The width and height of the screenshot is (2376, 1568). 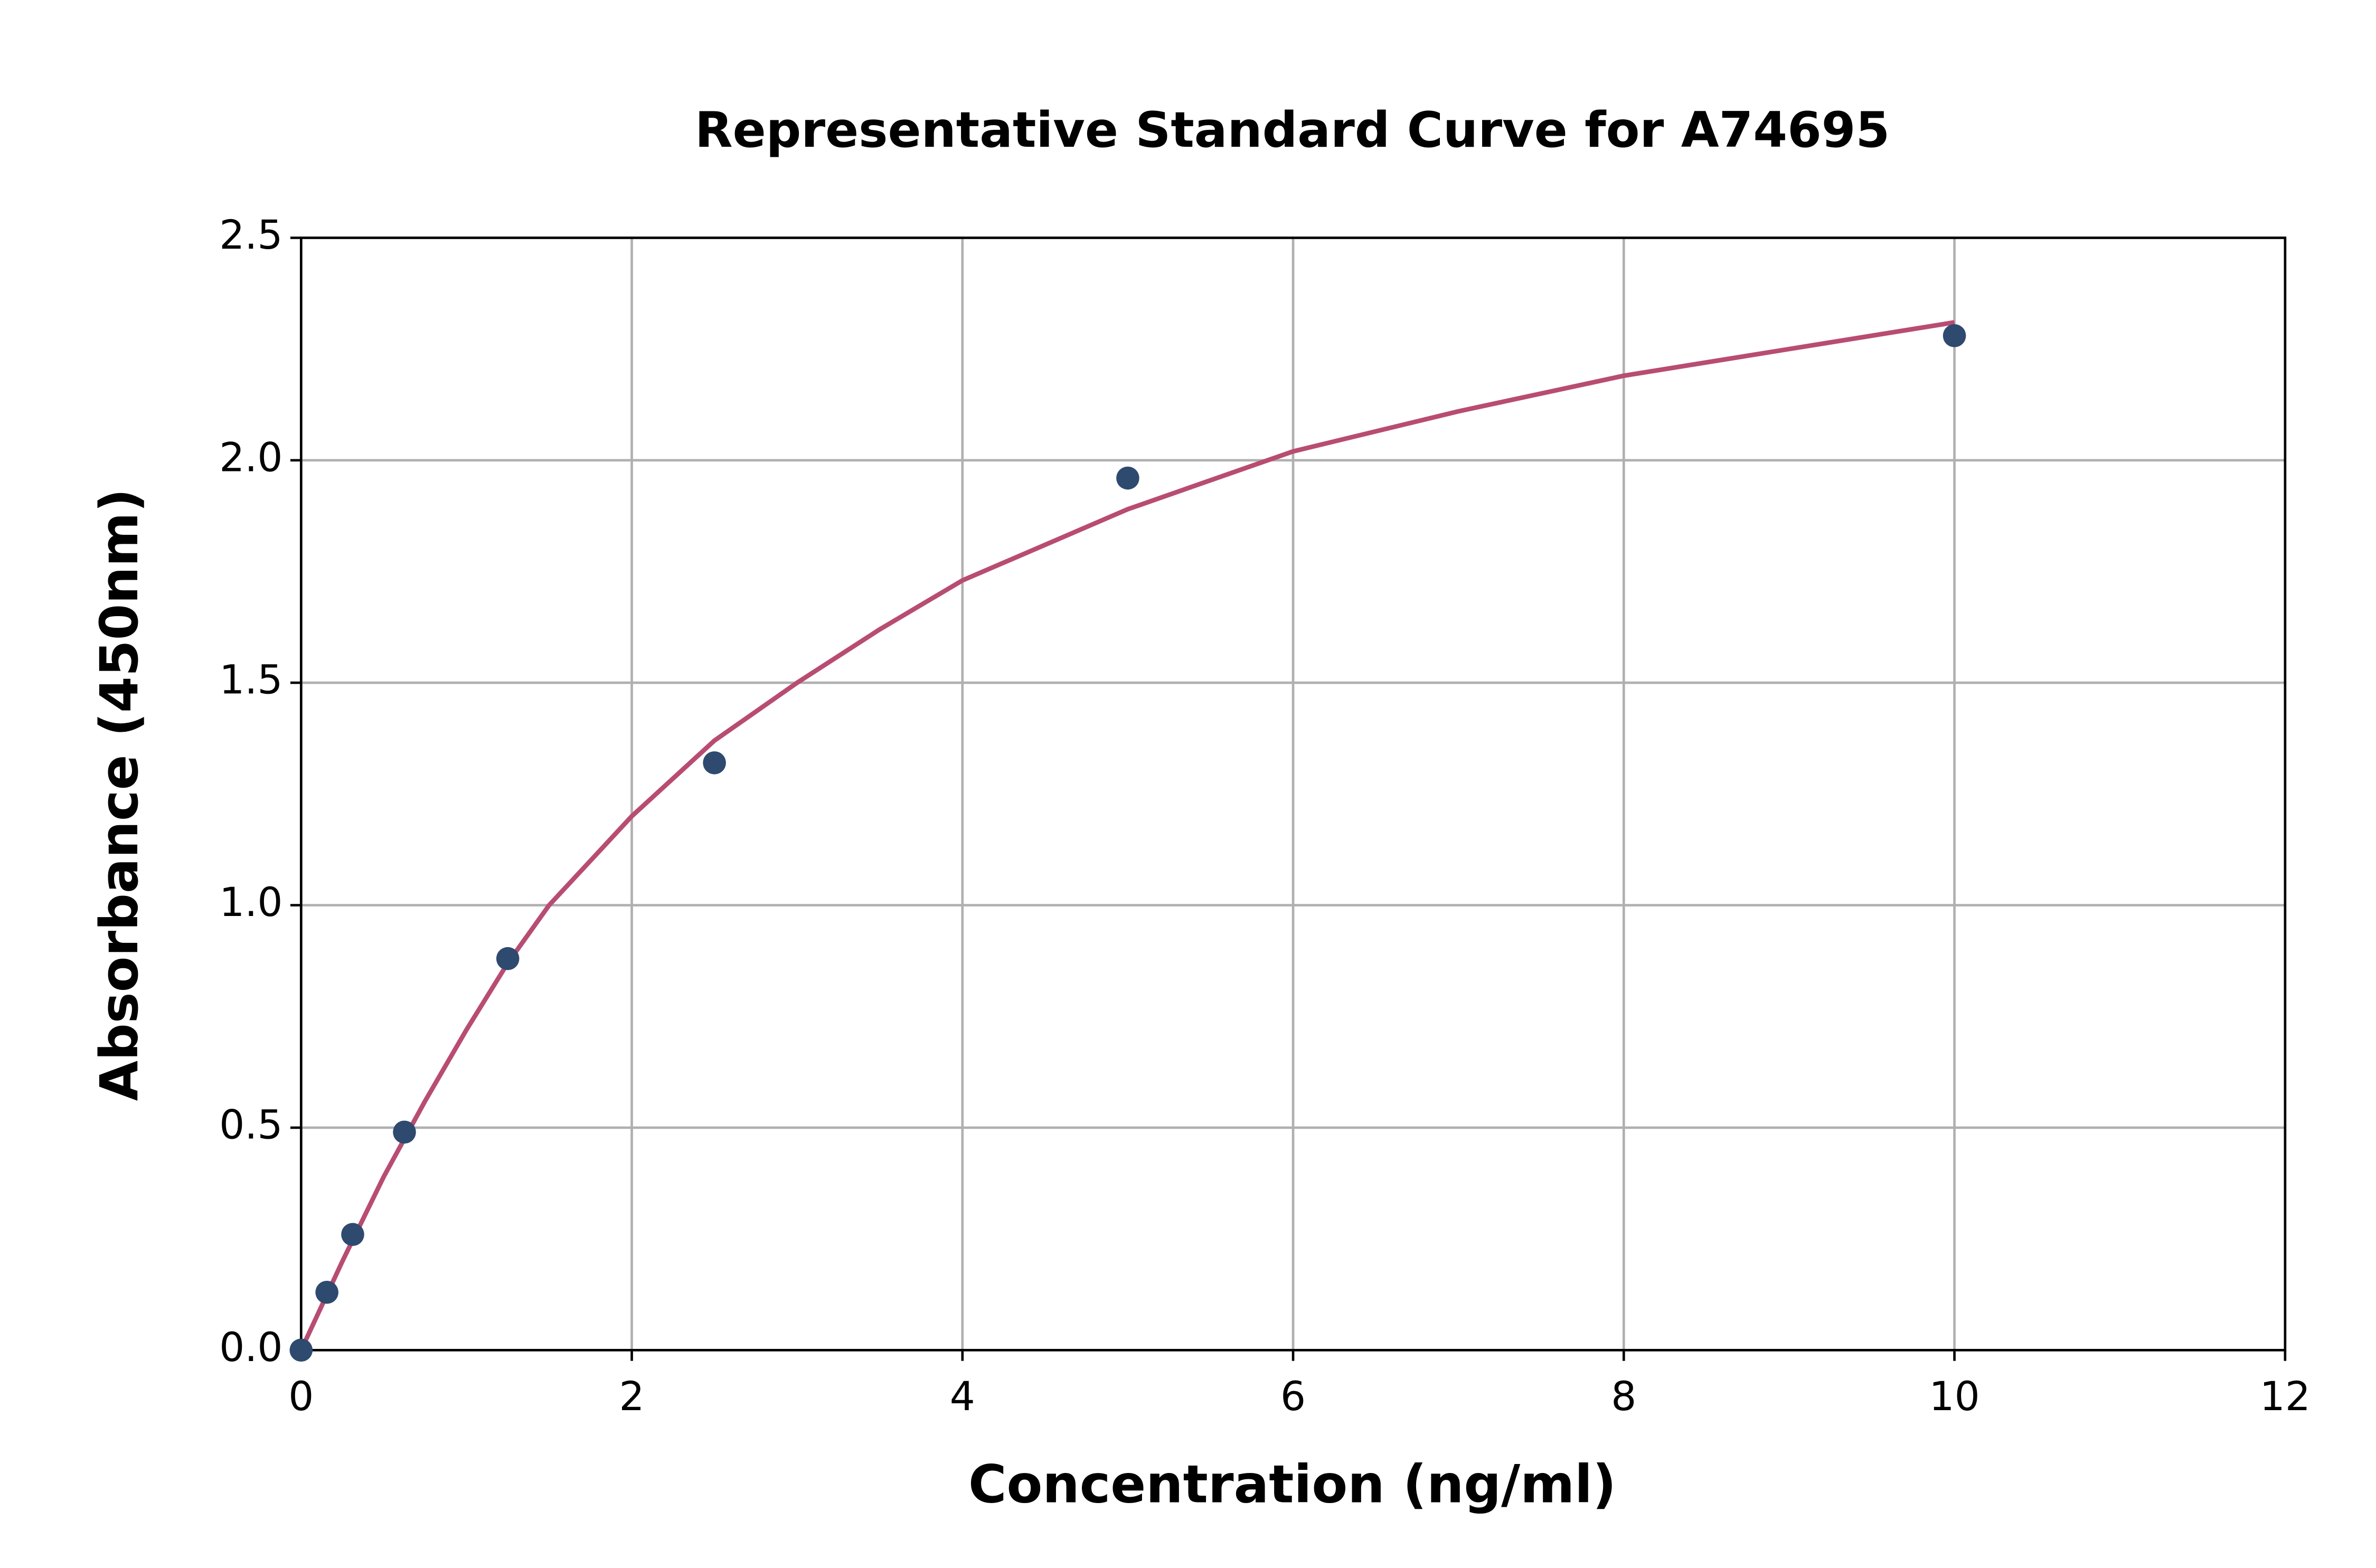 What do you see at coordinates (251, 1124) in the screenshot?
I see `y-tick-label: 0.5` at bounding box center [251, 1124].